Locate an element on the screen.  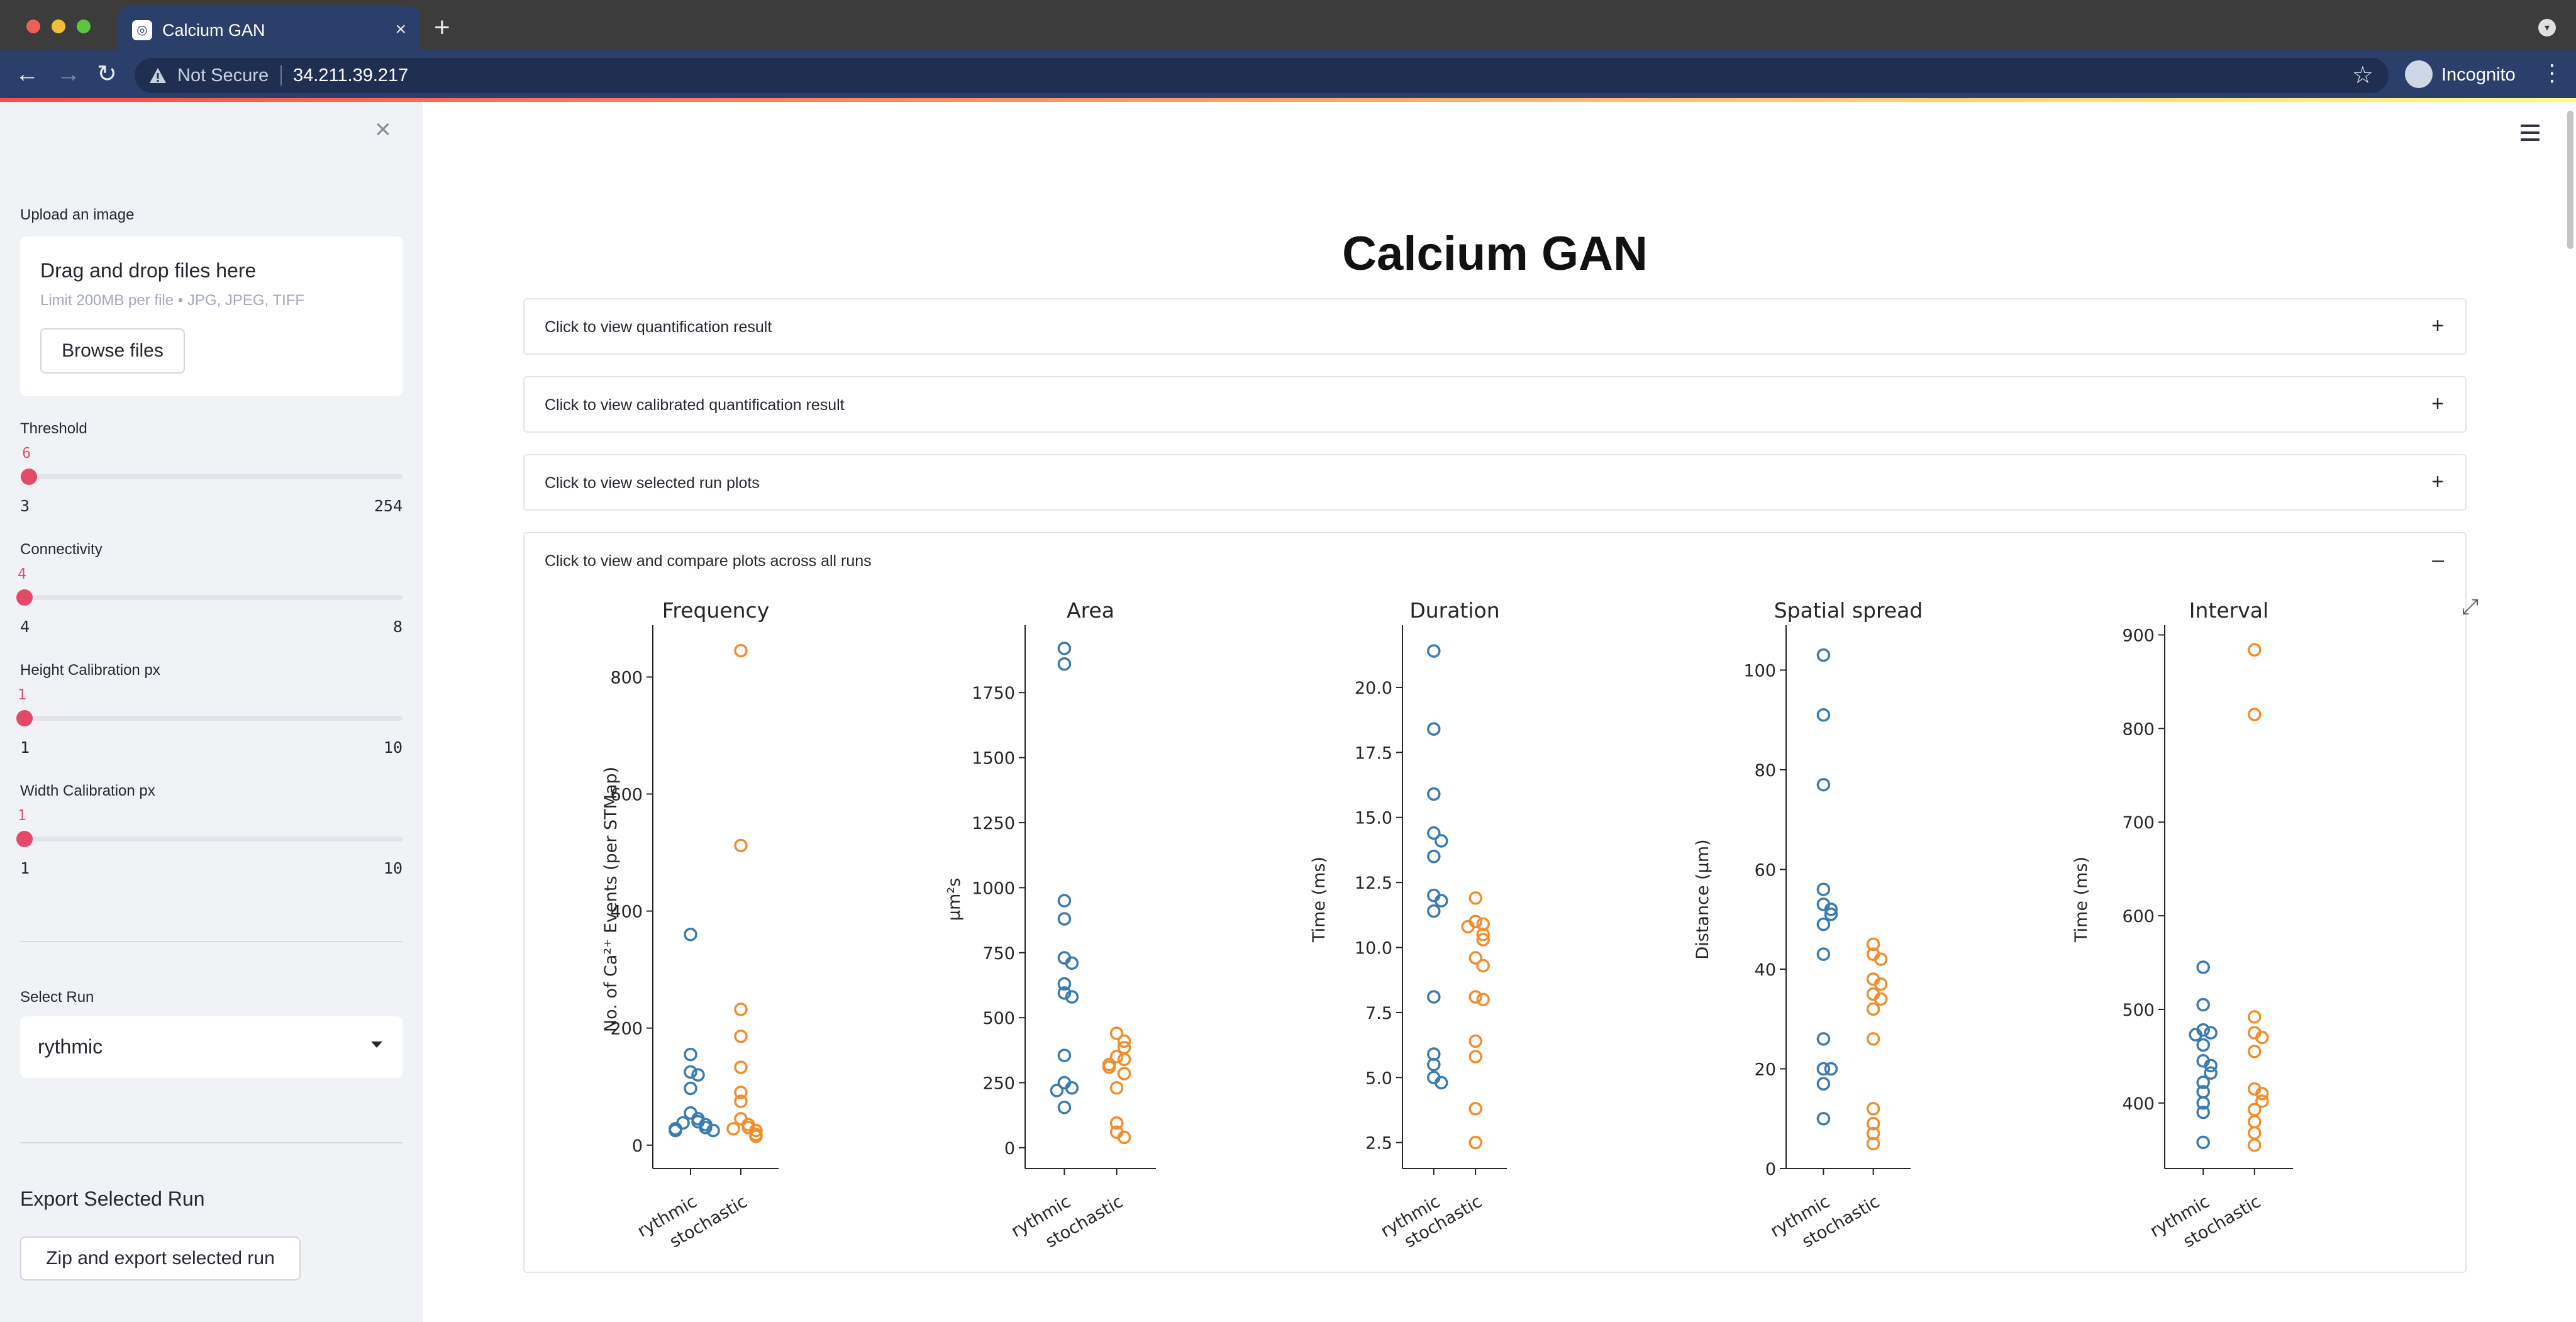
star-icon: ☆ is located at coordinates (2362, 75).